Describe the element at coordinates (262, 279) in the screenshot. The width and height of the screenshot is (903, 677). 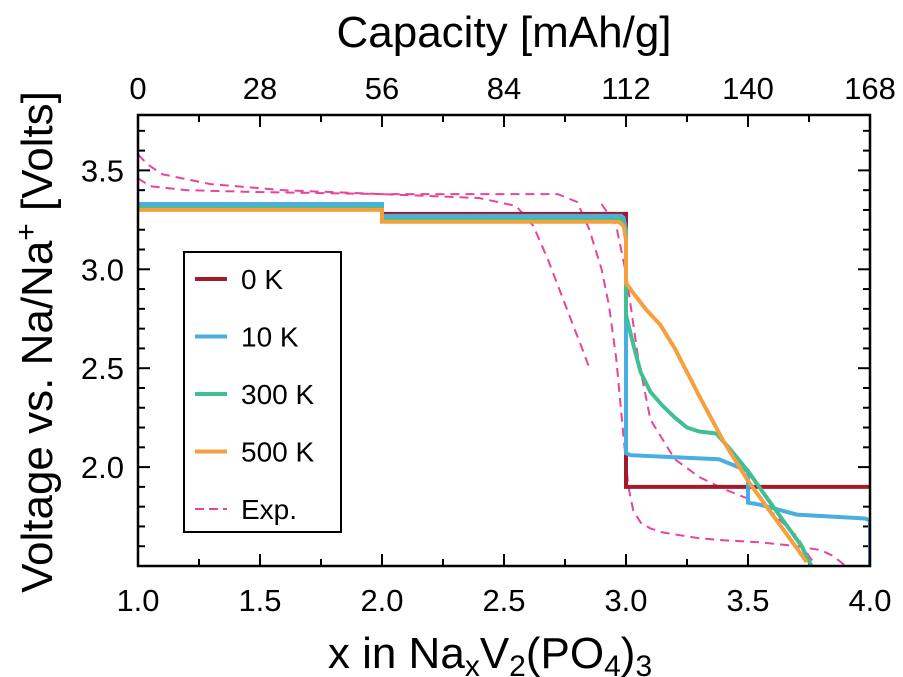
I see `legend-label-0-k: 0 K` at that location.